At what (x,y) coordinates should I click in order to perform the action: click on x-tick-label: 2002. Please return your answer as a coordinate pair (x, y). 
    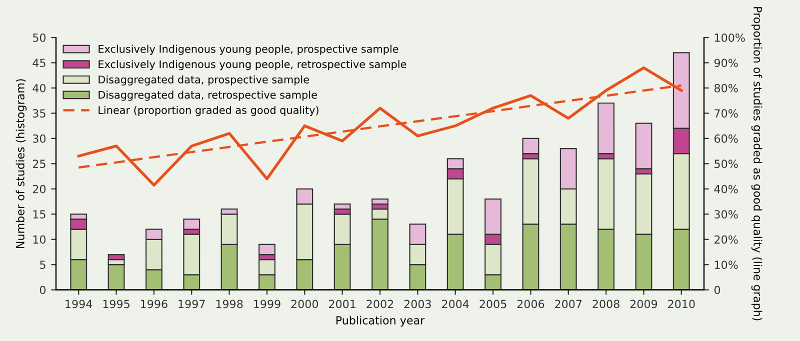
    Looking at the image, I should click on (380, 304).